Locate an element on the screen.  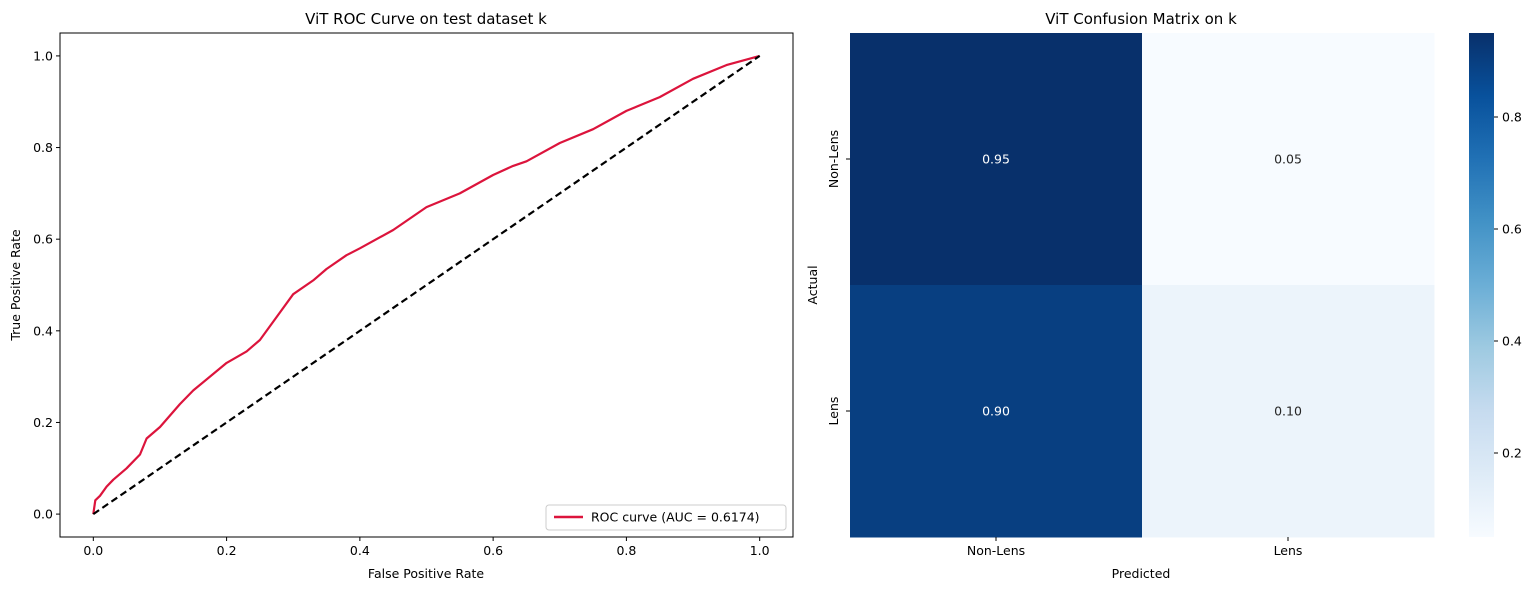
cm-y-tick-label: Non-Lens is located at coordinates (833, 159).